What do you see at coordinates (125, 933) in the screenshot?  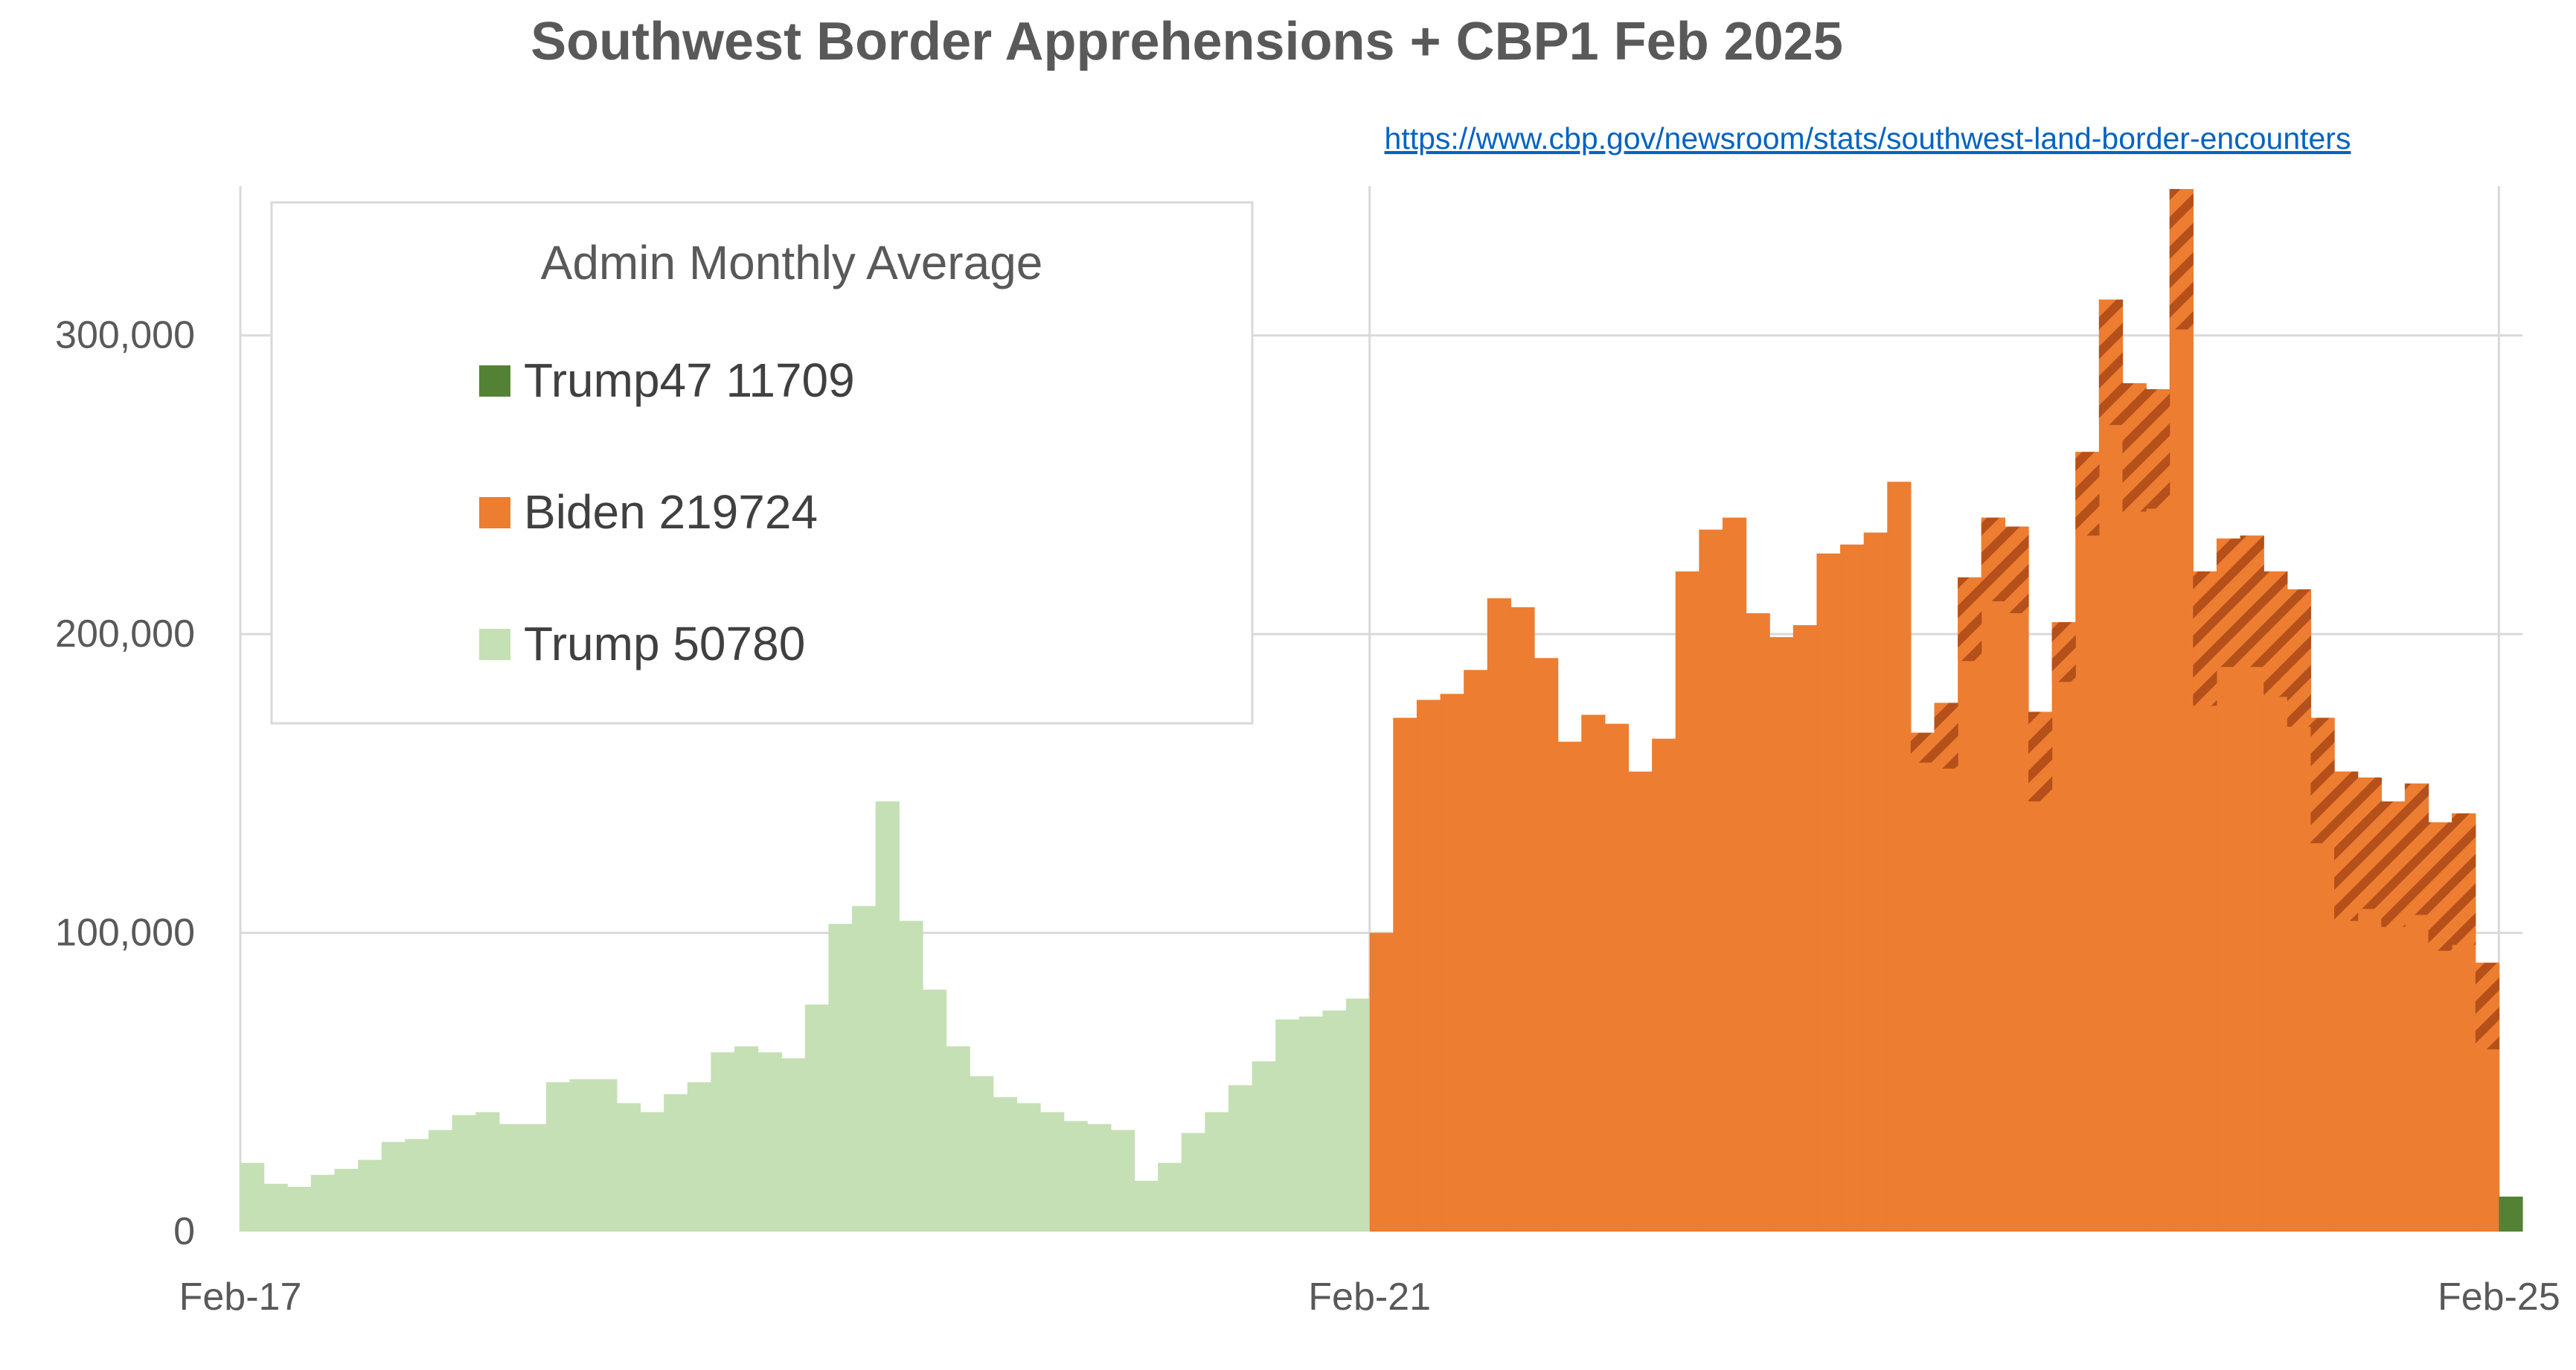 I see `y-tick-label: 100,000` at bounding box center [125, 933].